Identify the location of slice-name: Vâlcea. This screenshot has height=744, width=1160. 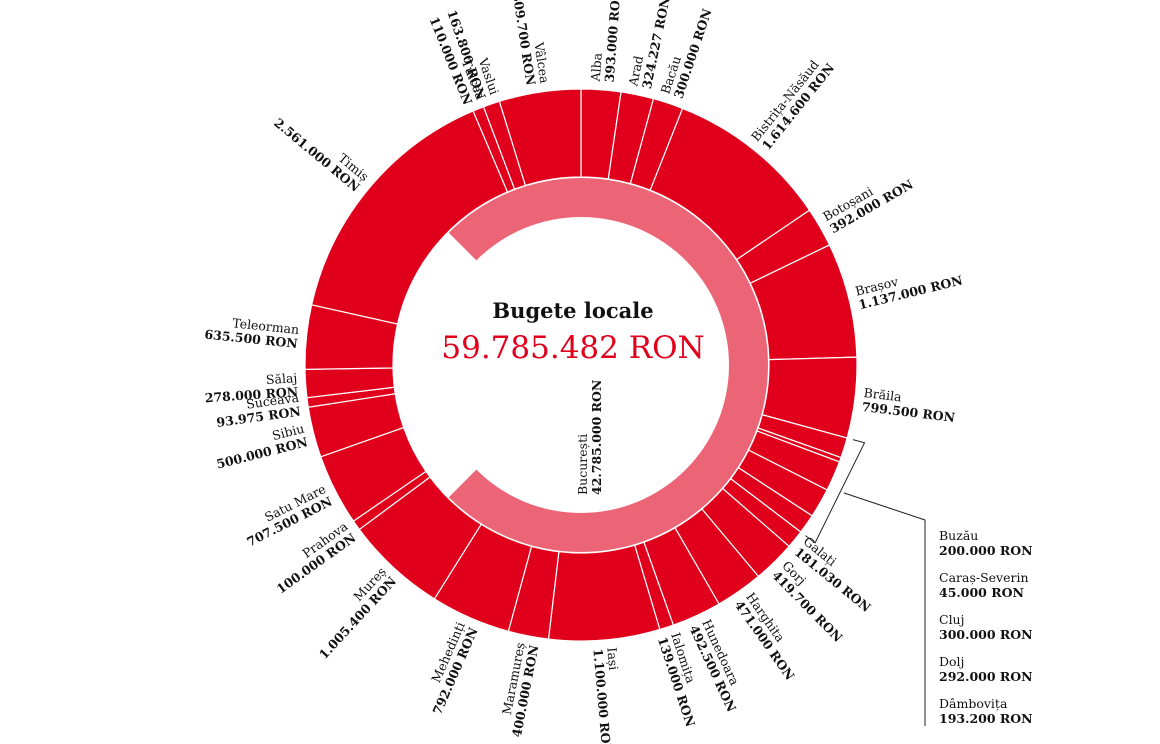
(541, 62).